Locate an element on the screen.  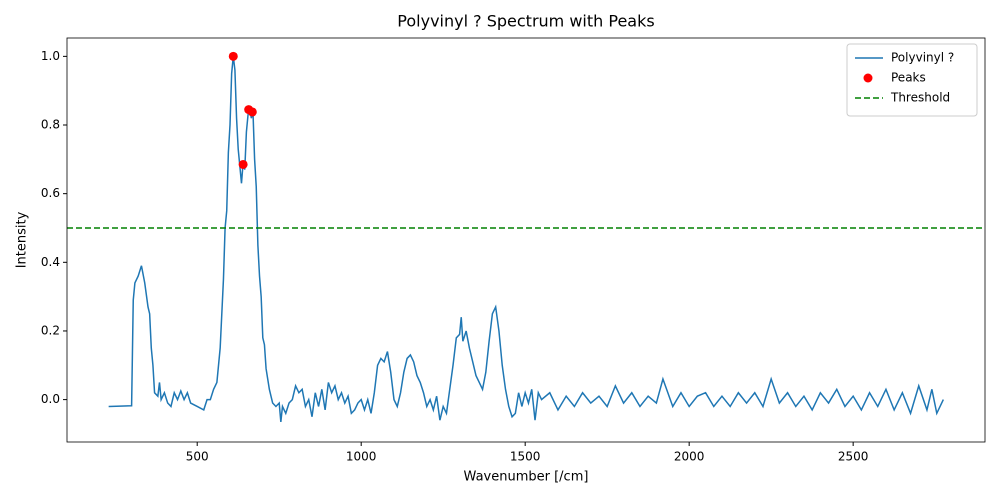
y-tick-label: 1.0 is located at coordinates (50, 56).